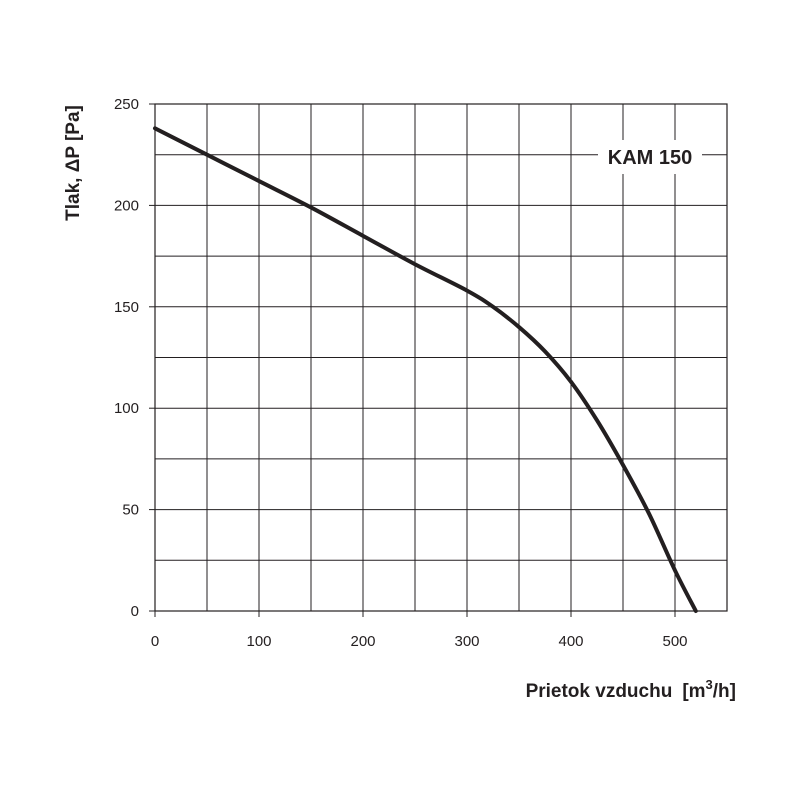 This screenshot has width=800, height=805. I want to click on series-label-layer: KAM 150, so click(650, 157).